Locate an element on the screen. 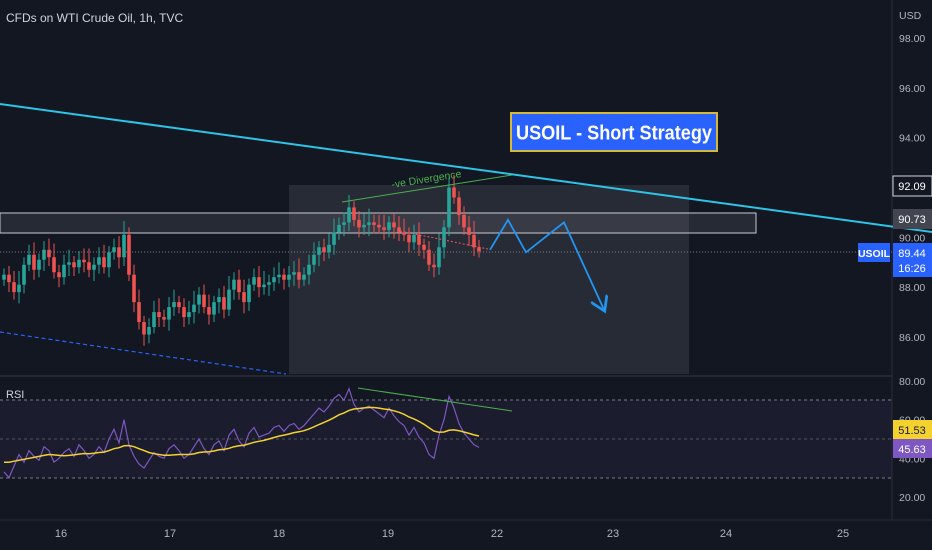 This screenshot has width=932, height=550. rsi-line is located at coordinates (241, 432).